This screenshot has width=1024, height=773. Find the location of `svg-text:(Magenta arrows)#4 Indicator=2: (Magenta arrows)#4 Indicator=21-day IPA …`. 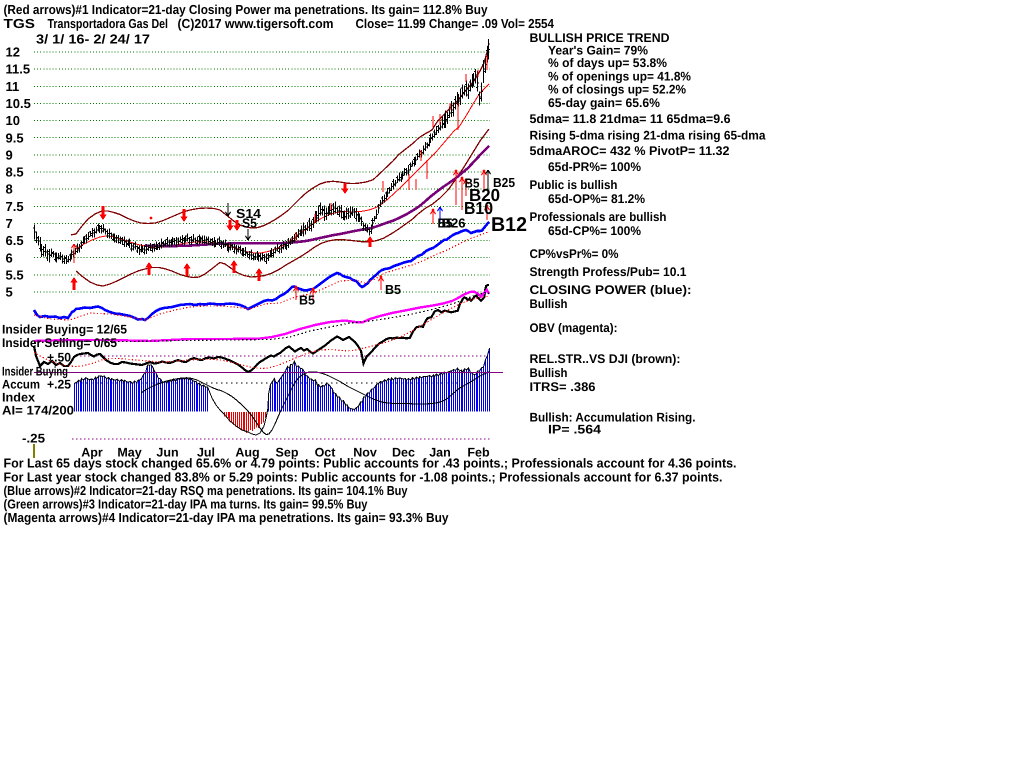

svg-text:(Magenta arrows)#4 Indicator=2: (Magenta arrows)#4 Indicator=21-day IPA … is located at coordinates (227, 517).